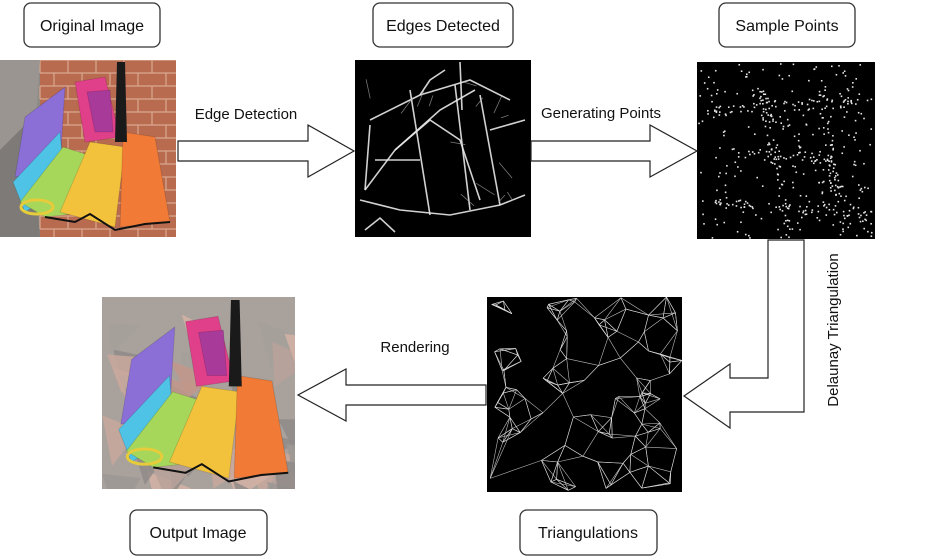 The image size is (947, 557). Describe the element at coordinates (414, 347) in the screenshot. I see `step-rendering: Rendering` at that location.